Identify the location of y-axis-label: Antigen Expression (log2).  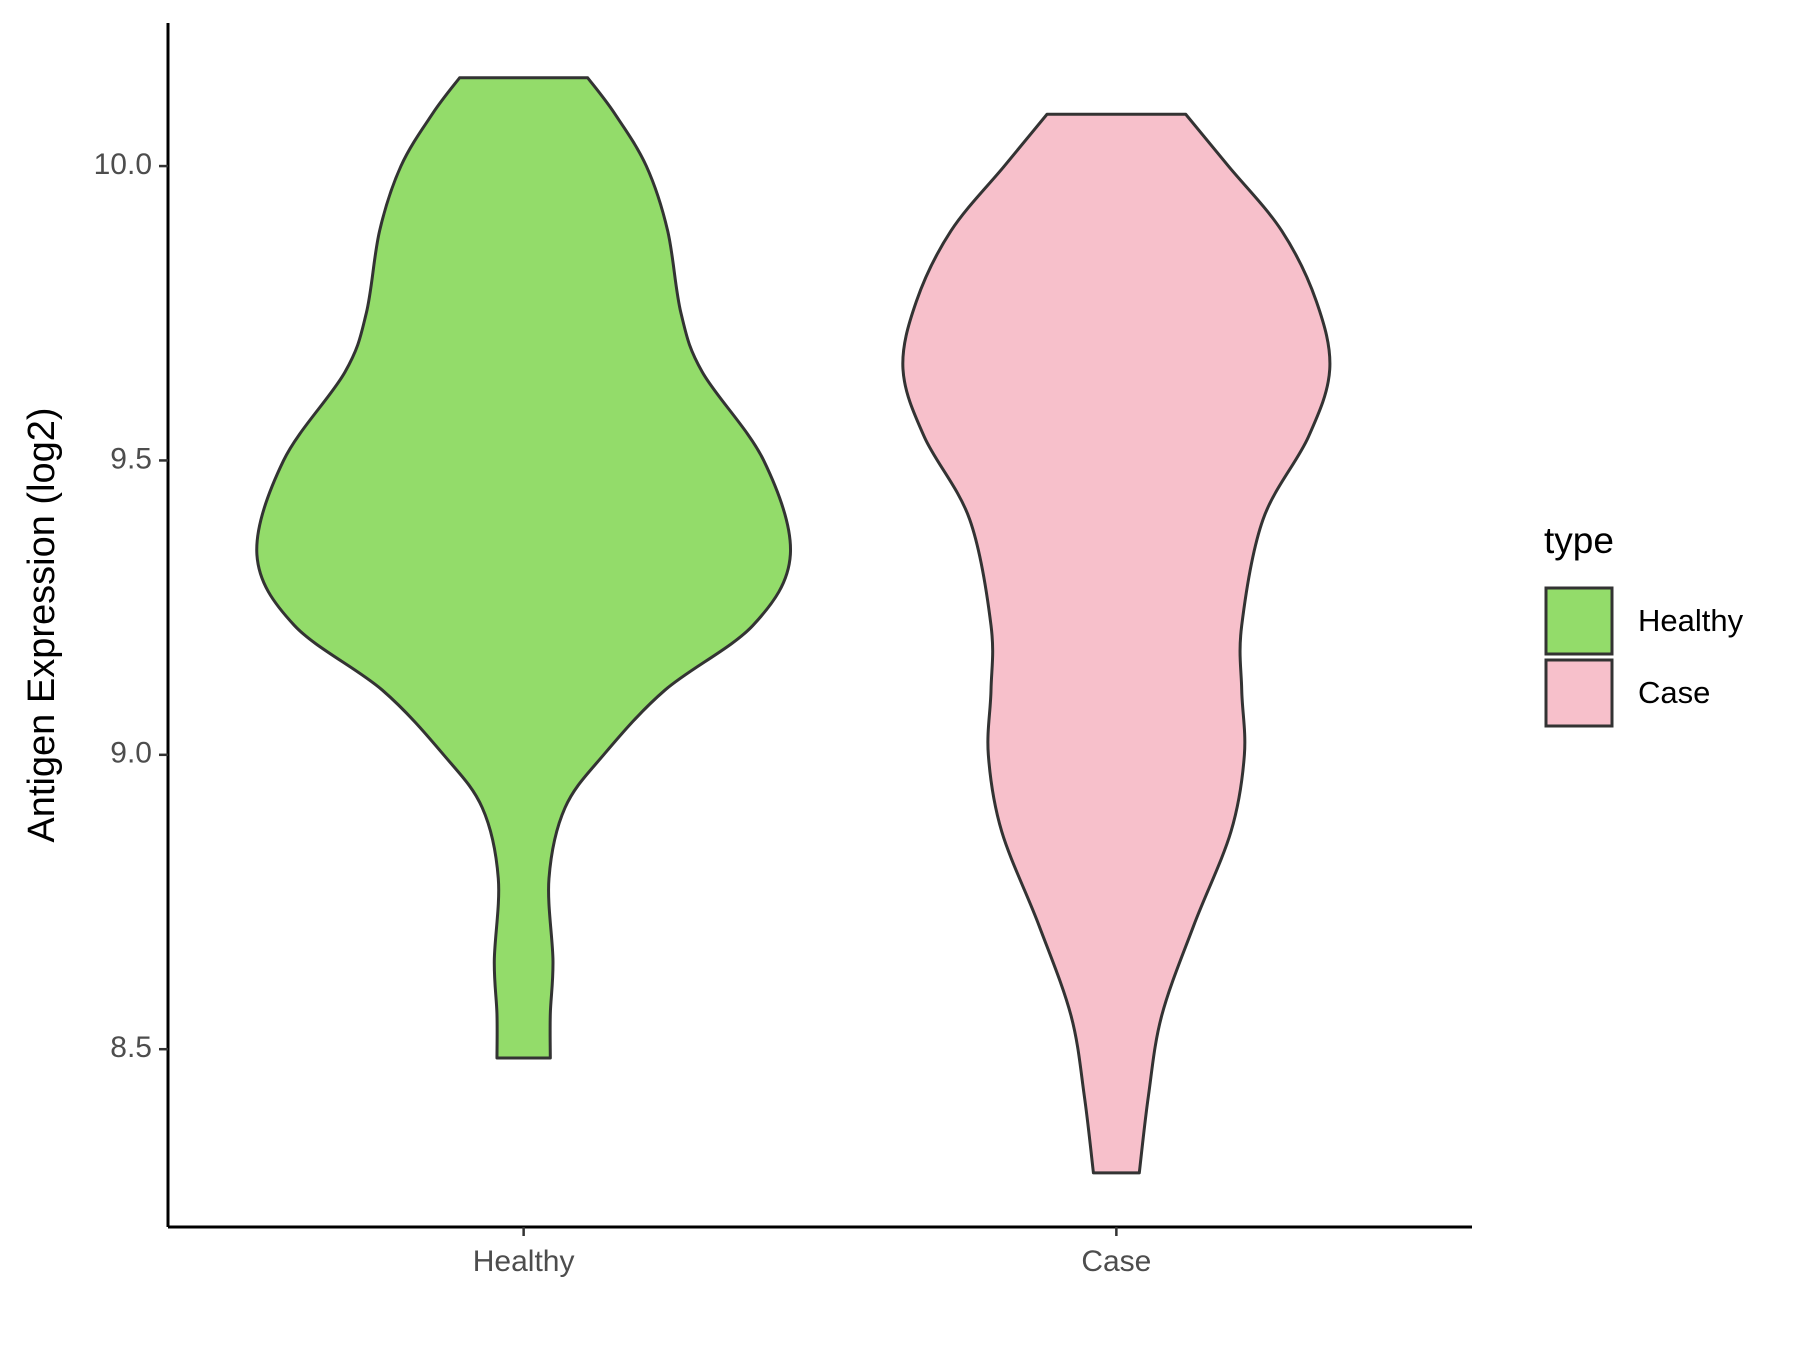
(42, 624).